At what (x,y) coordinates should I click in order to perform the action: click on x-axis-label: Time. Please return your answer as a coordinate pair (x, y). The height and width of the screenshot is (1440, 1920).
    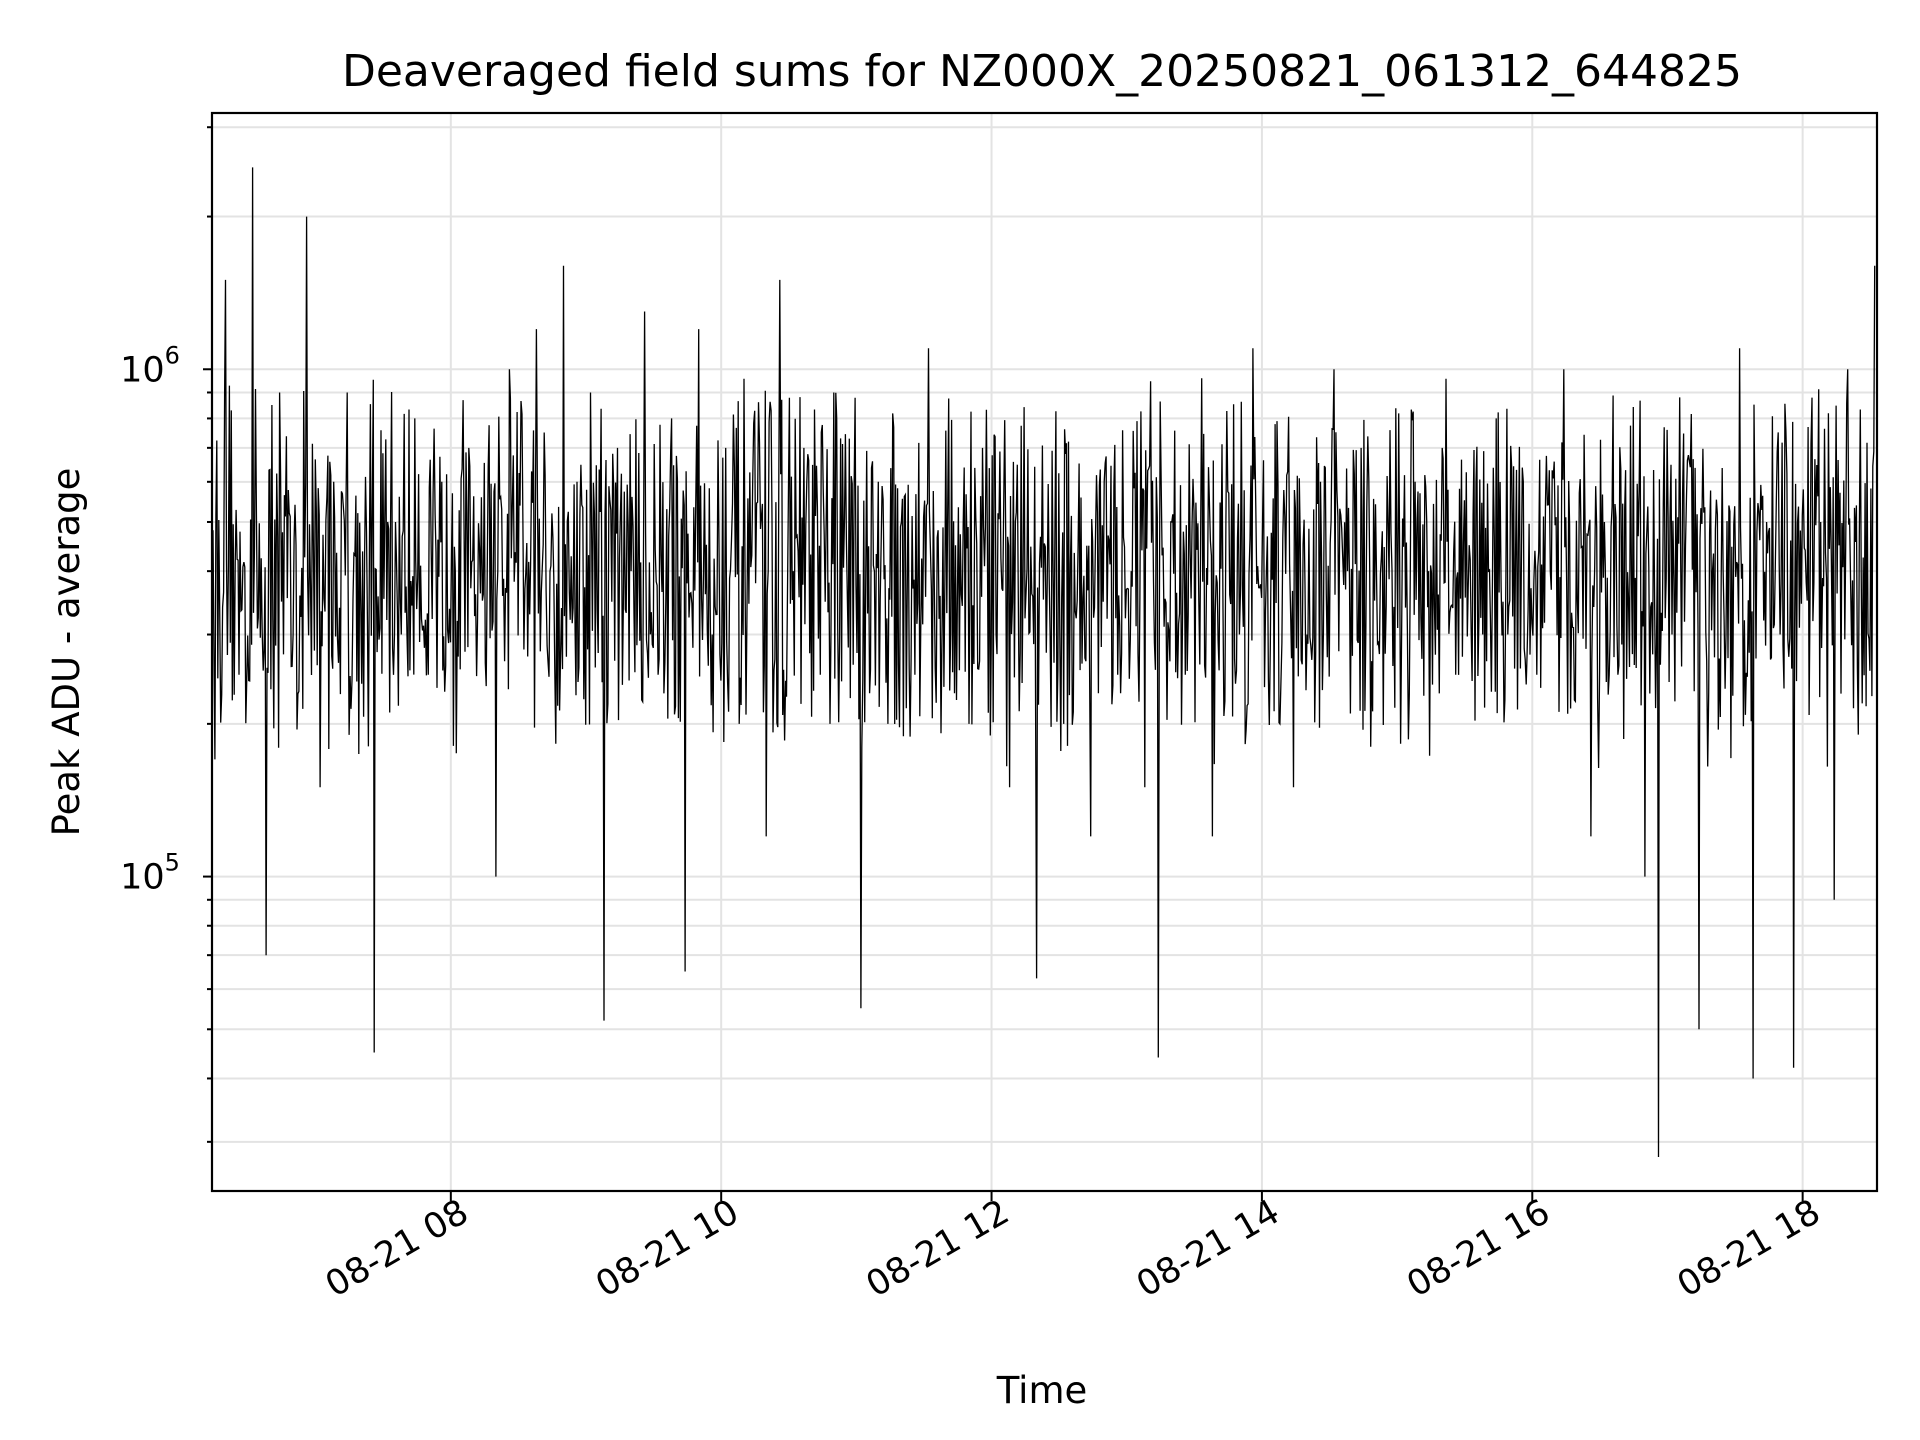
    Looking at the image, I should click on (1042, 1390).